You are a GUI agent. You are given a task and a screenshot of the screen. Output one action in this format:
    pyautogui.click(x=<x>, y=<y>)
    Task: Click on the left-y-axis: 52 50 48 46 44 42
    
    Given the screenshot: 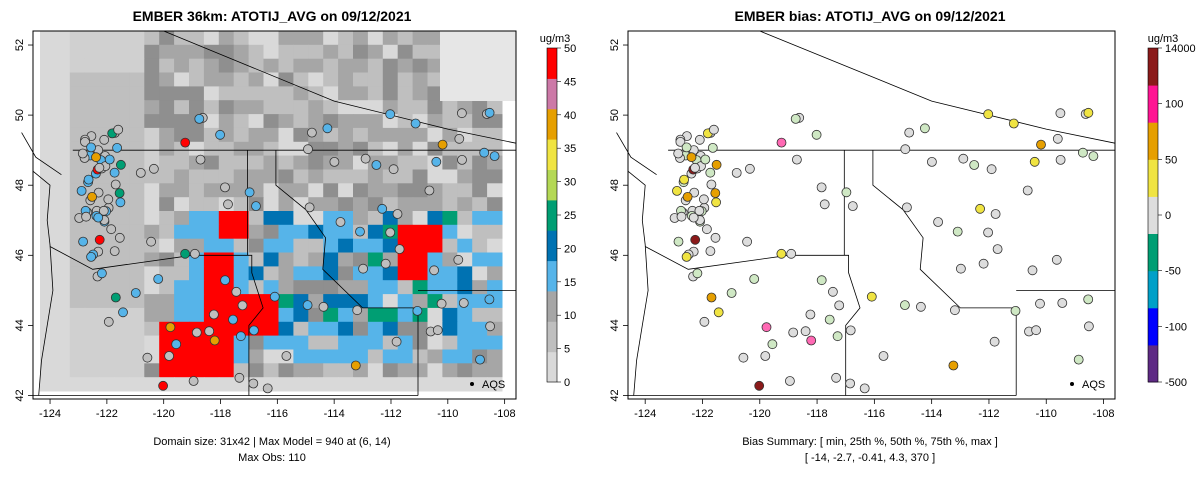 What is the action you would take?
    pyautogui.click(x=23, y=220)
    